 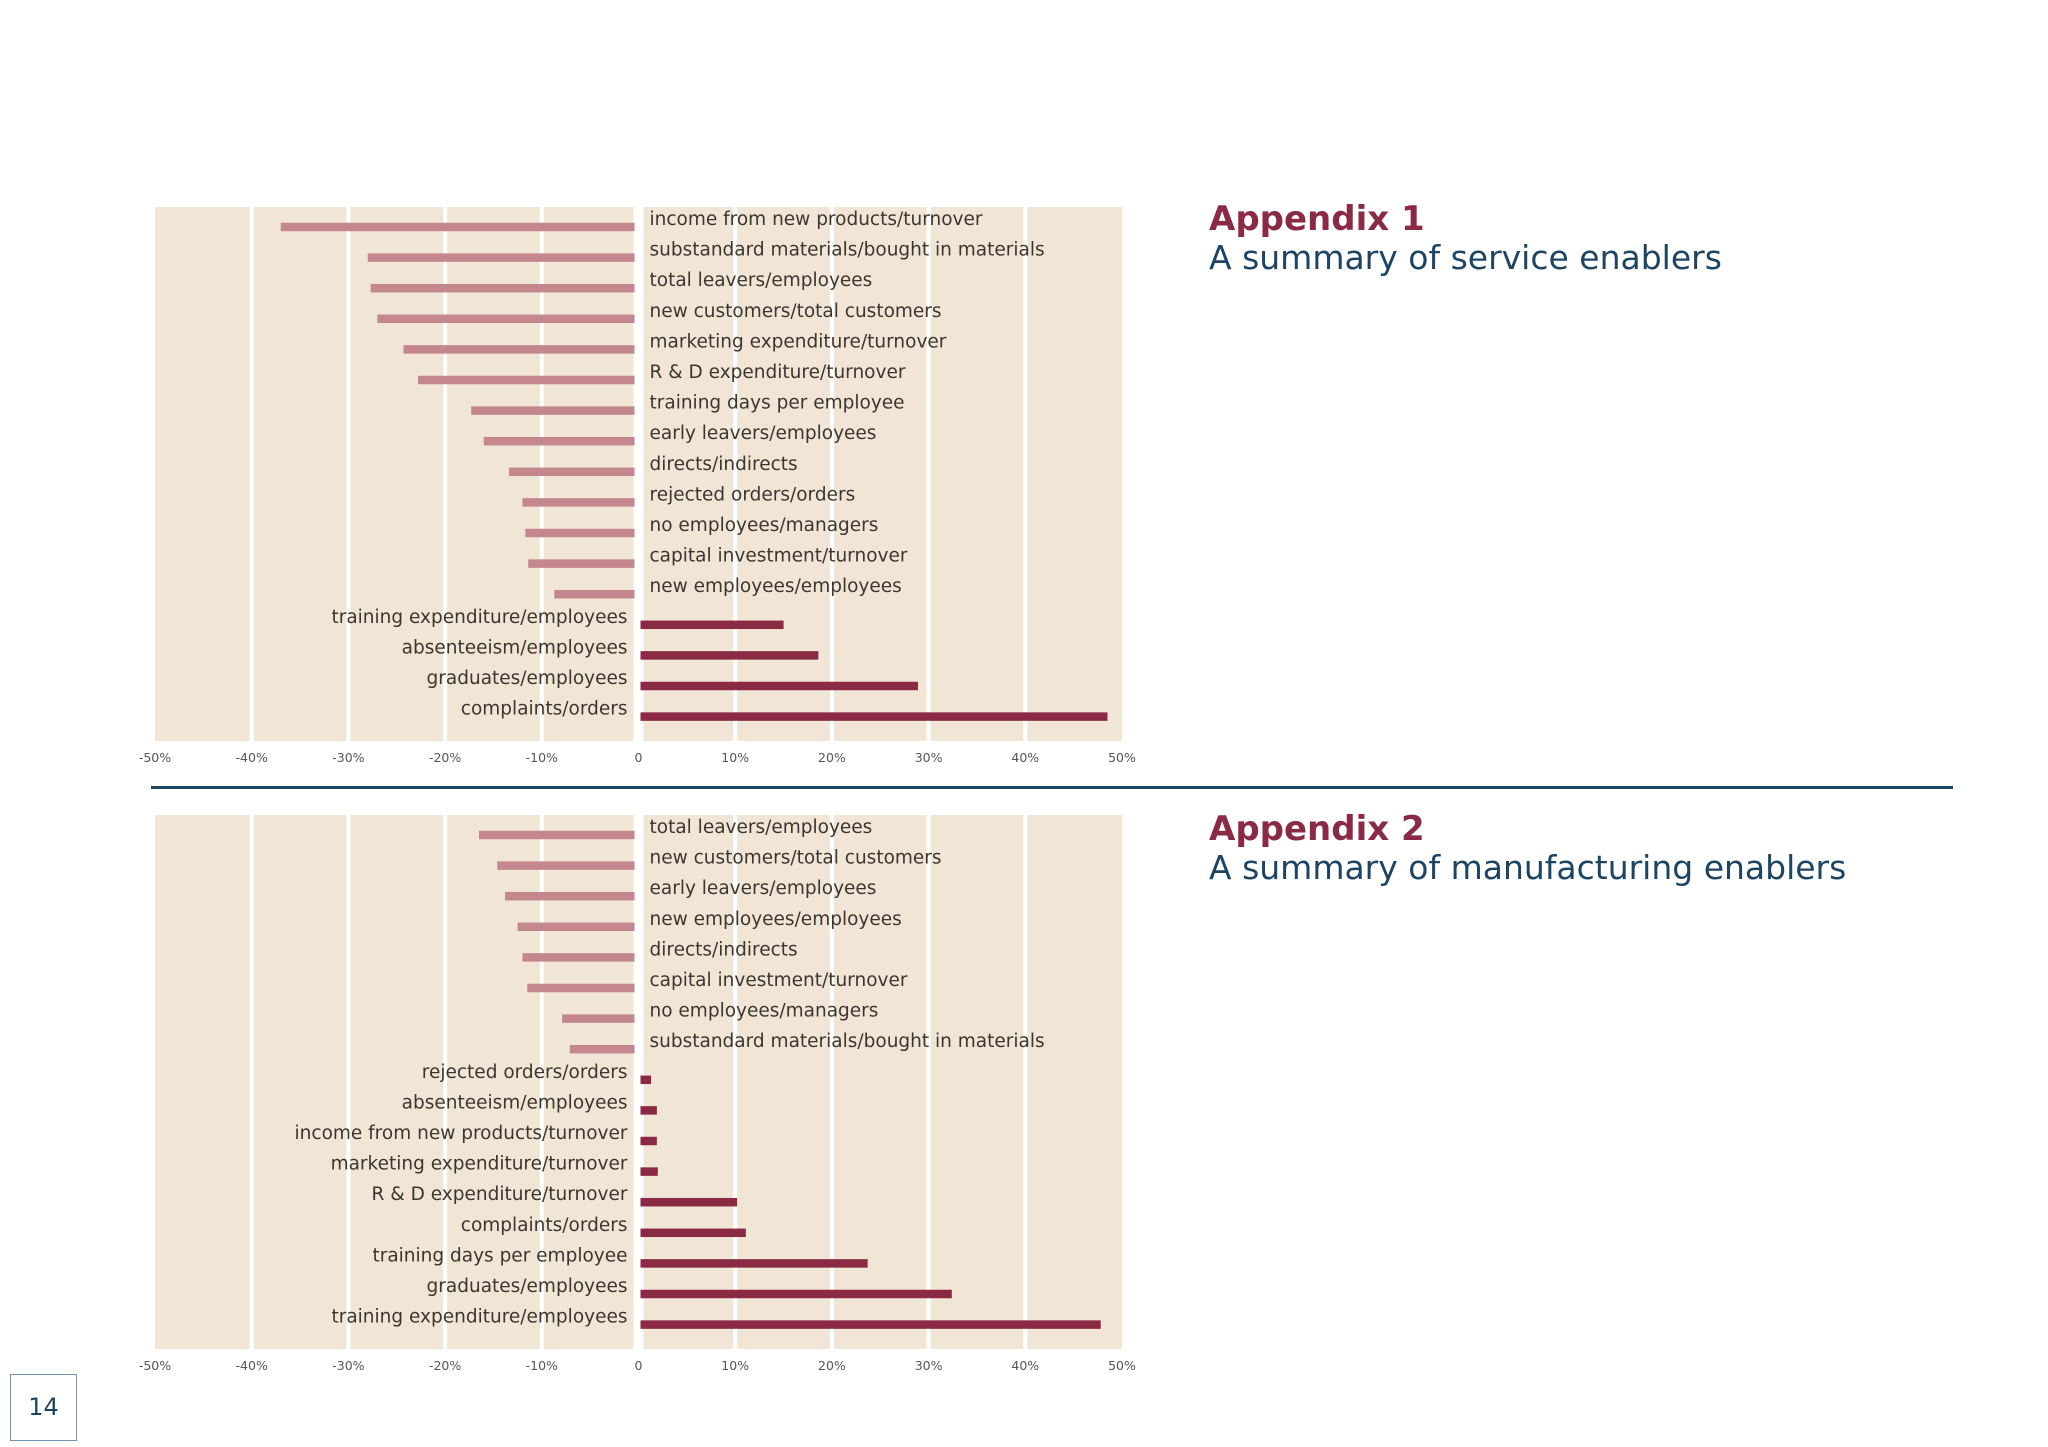 What do you see at coordinates (832, 1365) in the screenshot?
I see `manufacturing-tick-label: 20%` at bounding box center [832, 1365].